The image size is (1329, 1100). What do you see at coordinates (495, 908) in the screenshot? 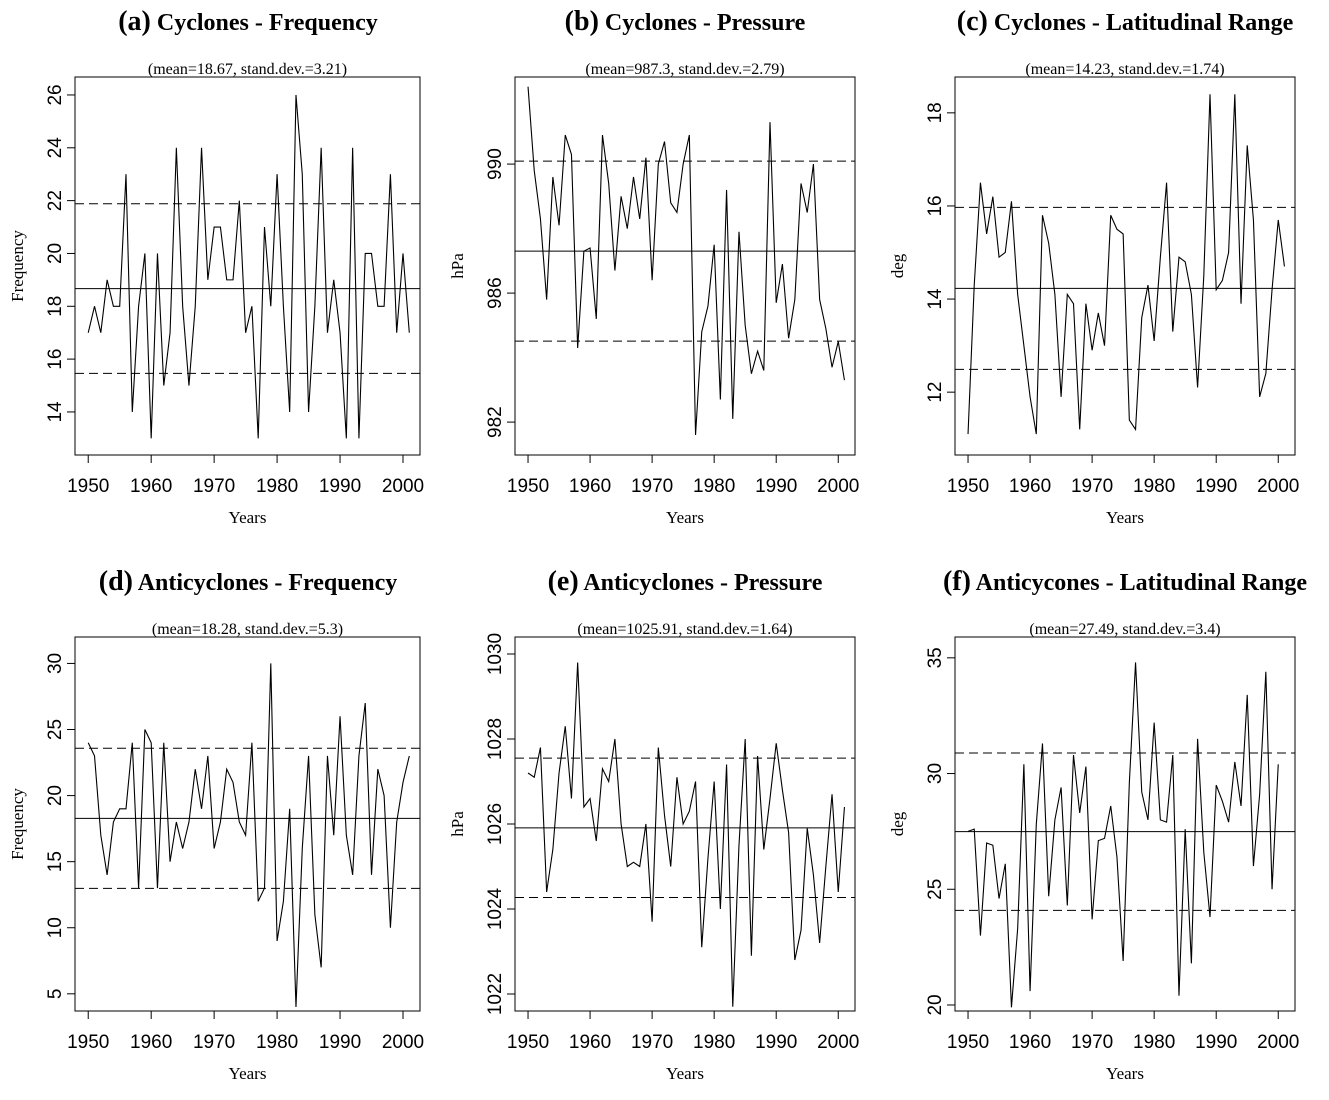
I see `y-tick-label: 1024` at bounding box center [495, 908].